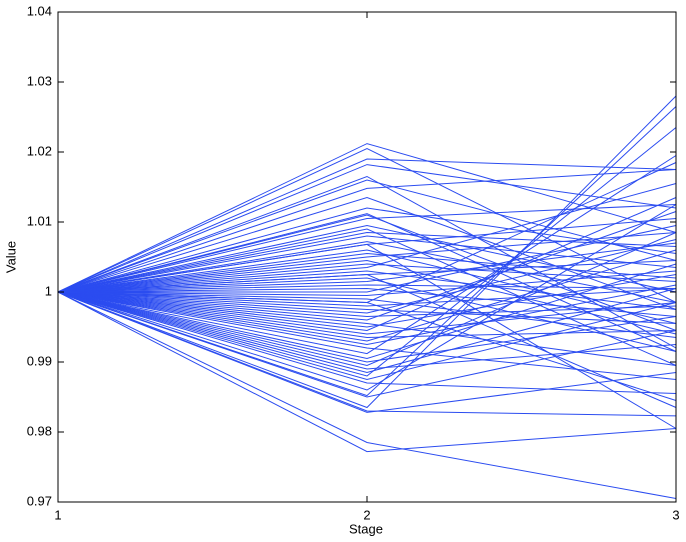 The height and width of the screenshot is (542, 686). What do you see at coordinates (39, 360) in the screenshot?
I see `y-tick-label: 0.99` at bounding box center [39, 360].